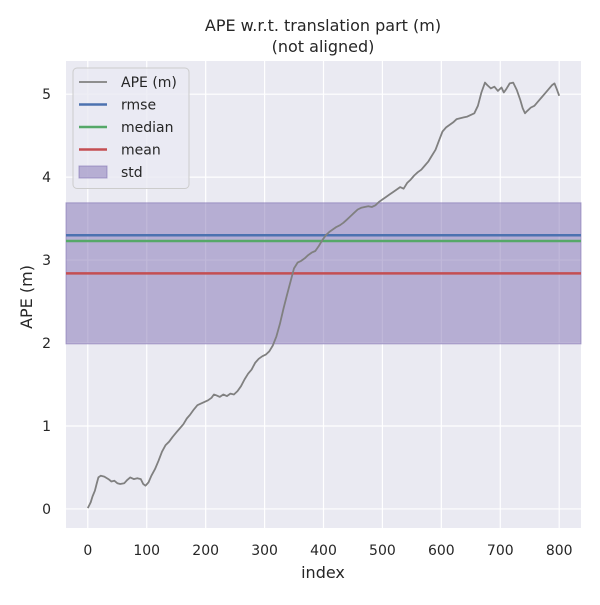 Image resolution: width=600 pixels, height=605 pixels. What do you see at coordinates (323, 254) in the screenshot?
I see `stat-lines-layer` at bounding box center [323, 254].